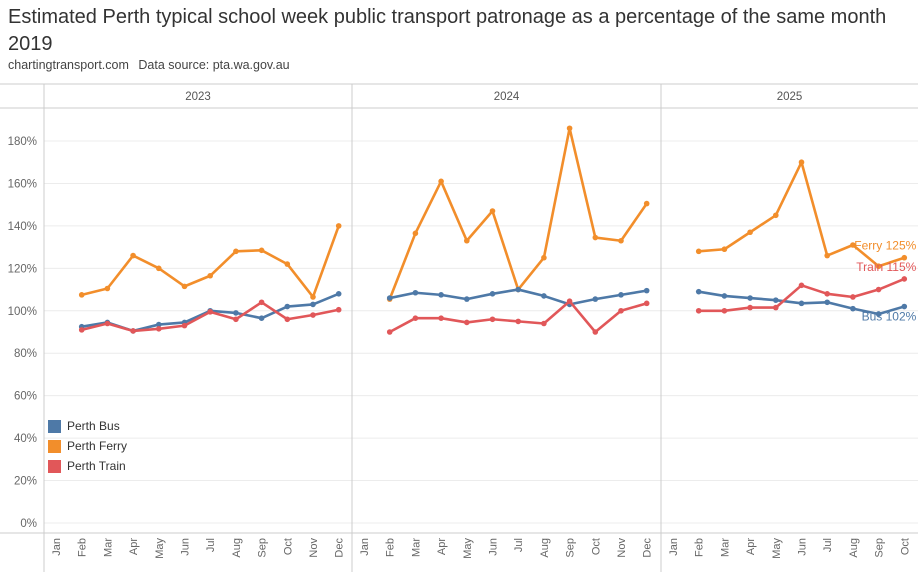 Image resolution: width=923 pixels, height=581 pixels. What do you see at coordinates (518, 316) in the screenshot?
I see `series-line-perth-train` at bounding box center [518, 316].